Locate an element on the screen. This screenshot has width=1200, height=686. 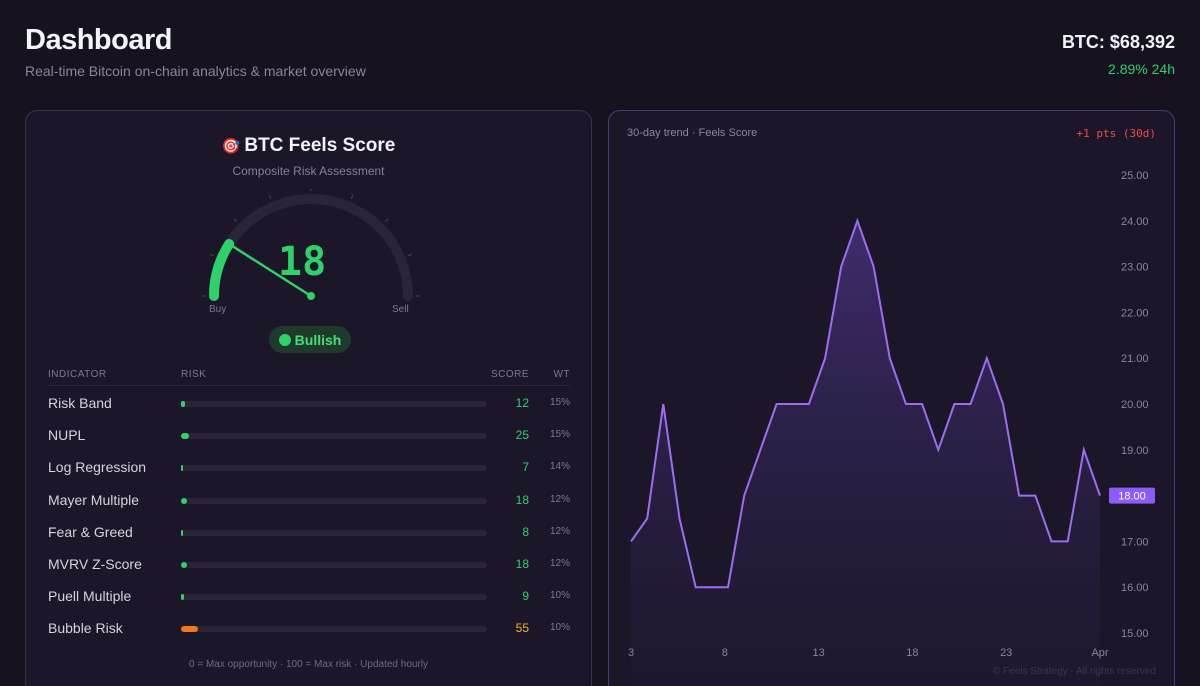
indicator-score: 55 is located at coordinates (522, 628).